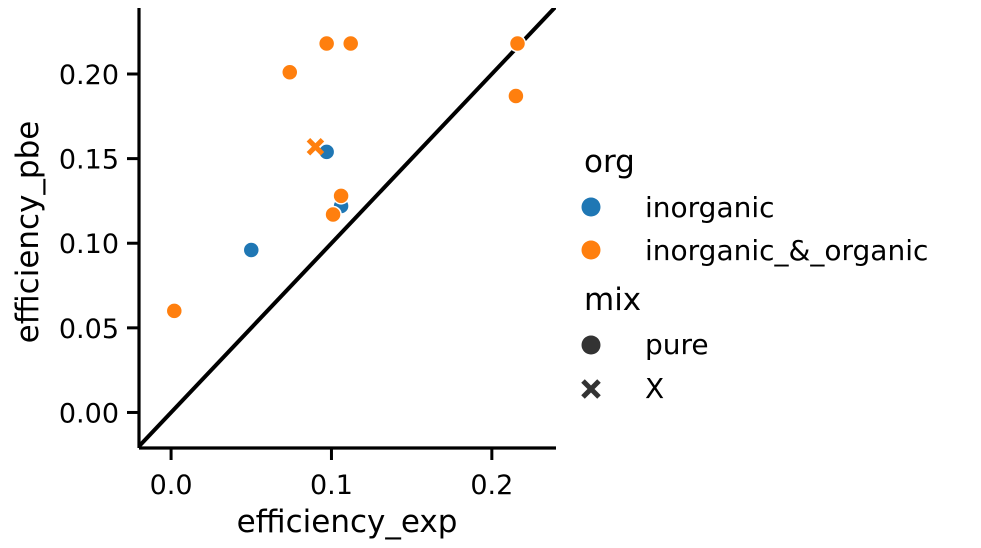 This screenshot has height=548, width=981. What do you see at coordinates (591, 250) in the screenshot?
I see `legend-marker-inorganic-organic` at bounding box center [591, 250].